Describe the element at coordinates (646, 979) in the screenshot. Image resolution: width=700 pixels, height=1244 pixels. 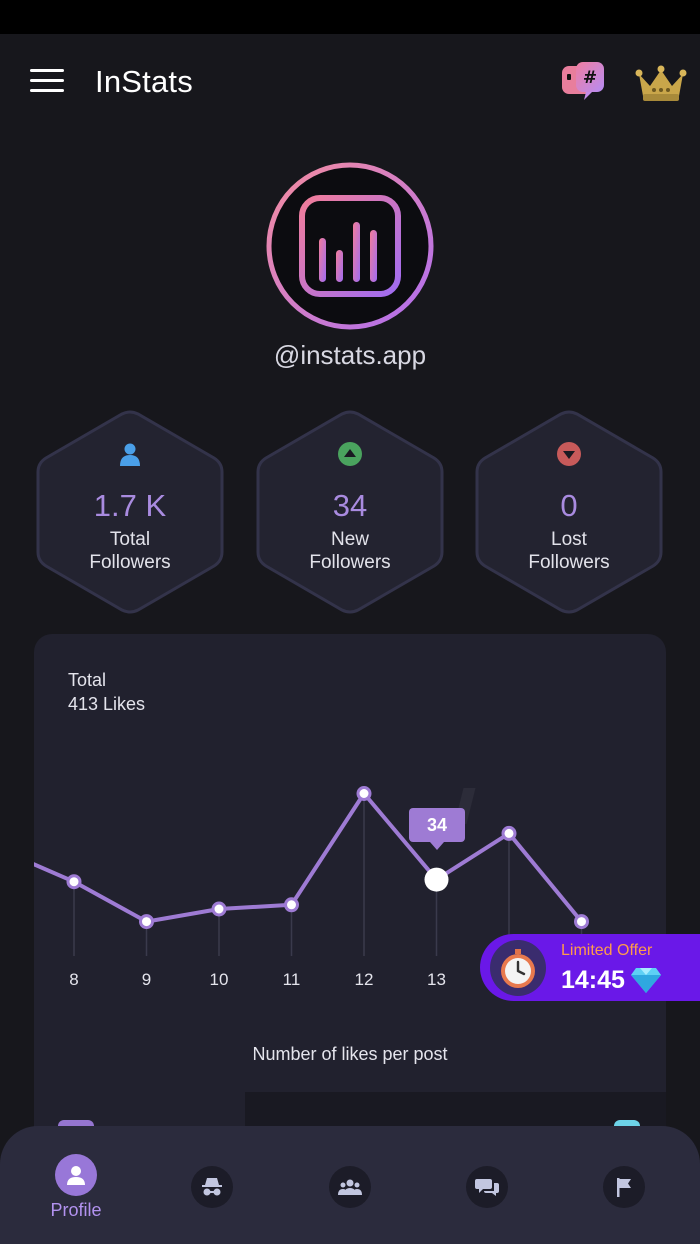
I see `diamond-icon` at that location.